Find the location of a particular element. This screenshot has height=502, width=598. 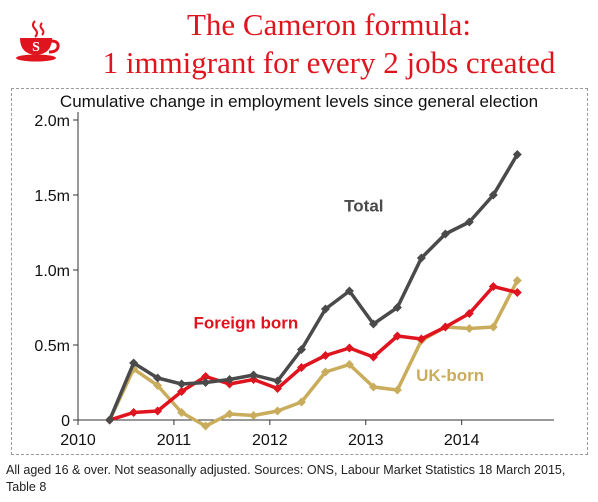

y-tick-label: 0 is located at coordinates (65, 421).